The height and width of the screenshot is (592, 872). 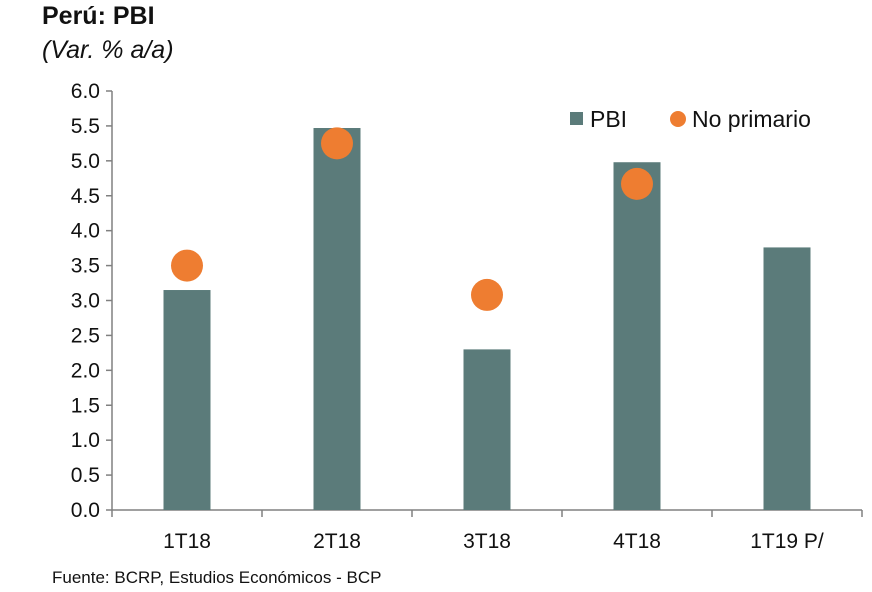 What do you see at coordinates (85, 266) in the screenshot?
I see `y-tick-label: 3.5` at bounding box center [85, 266].